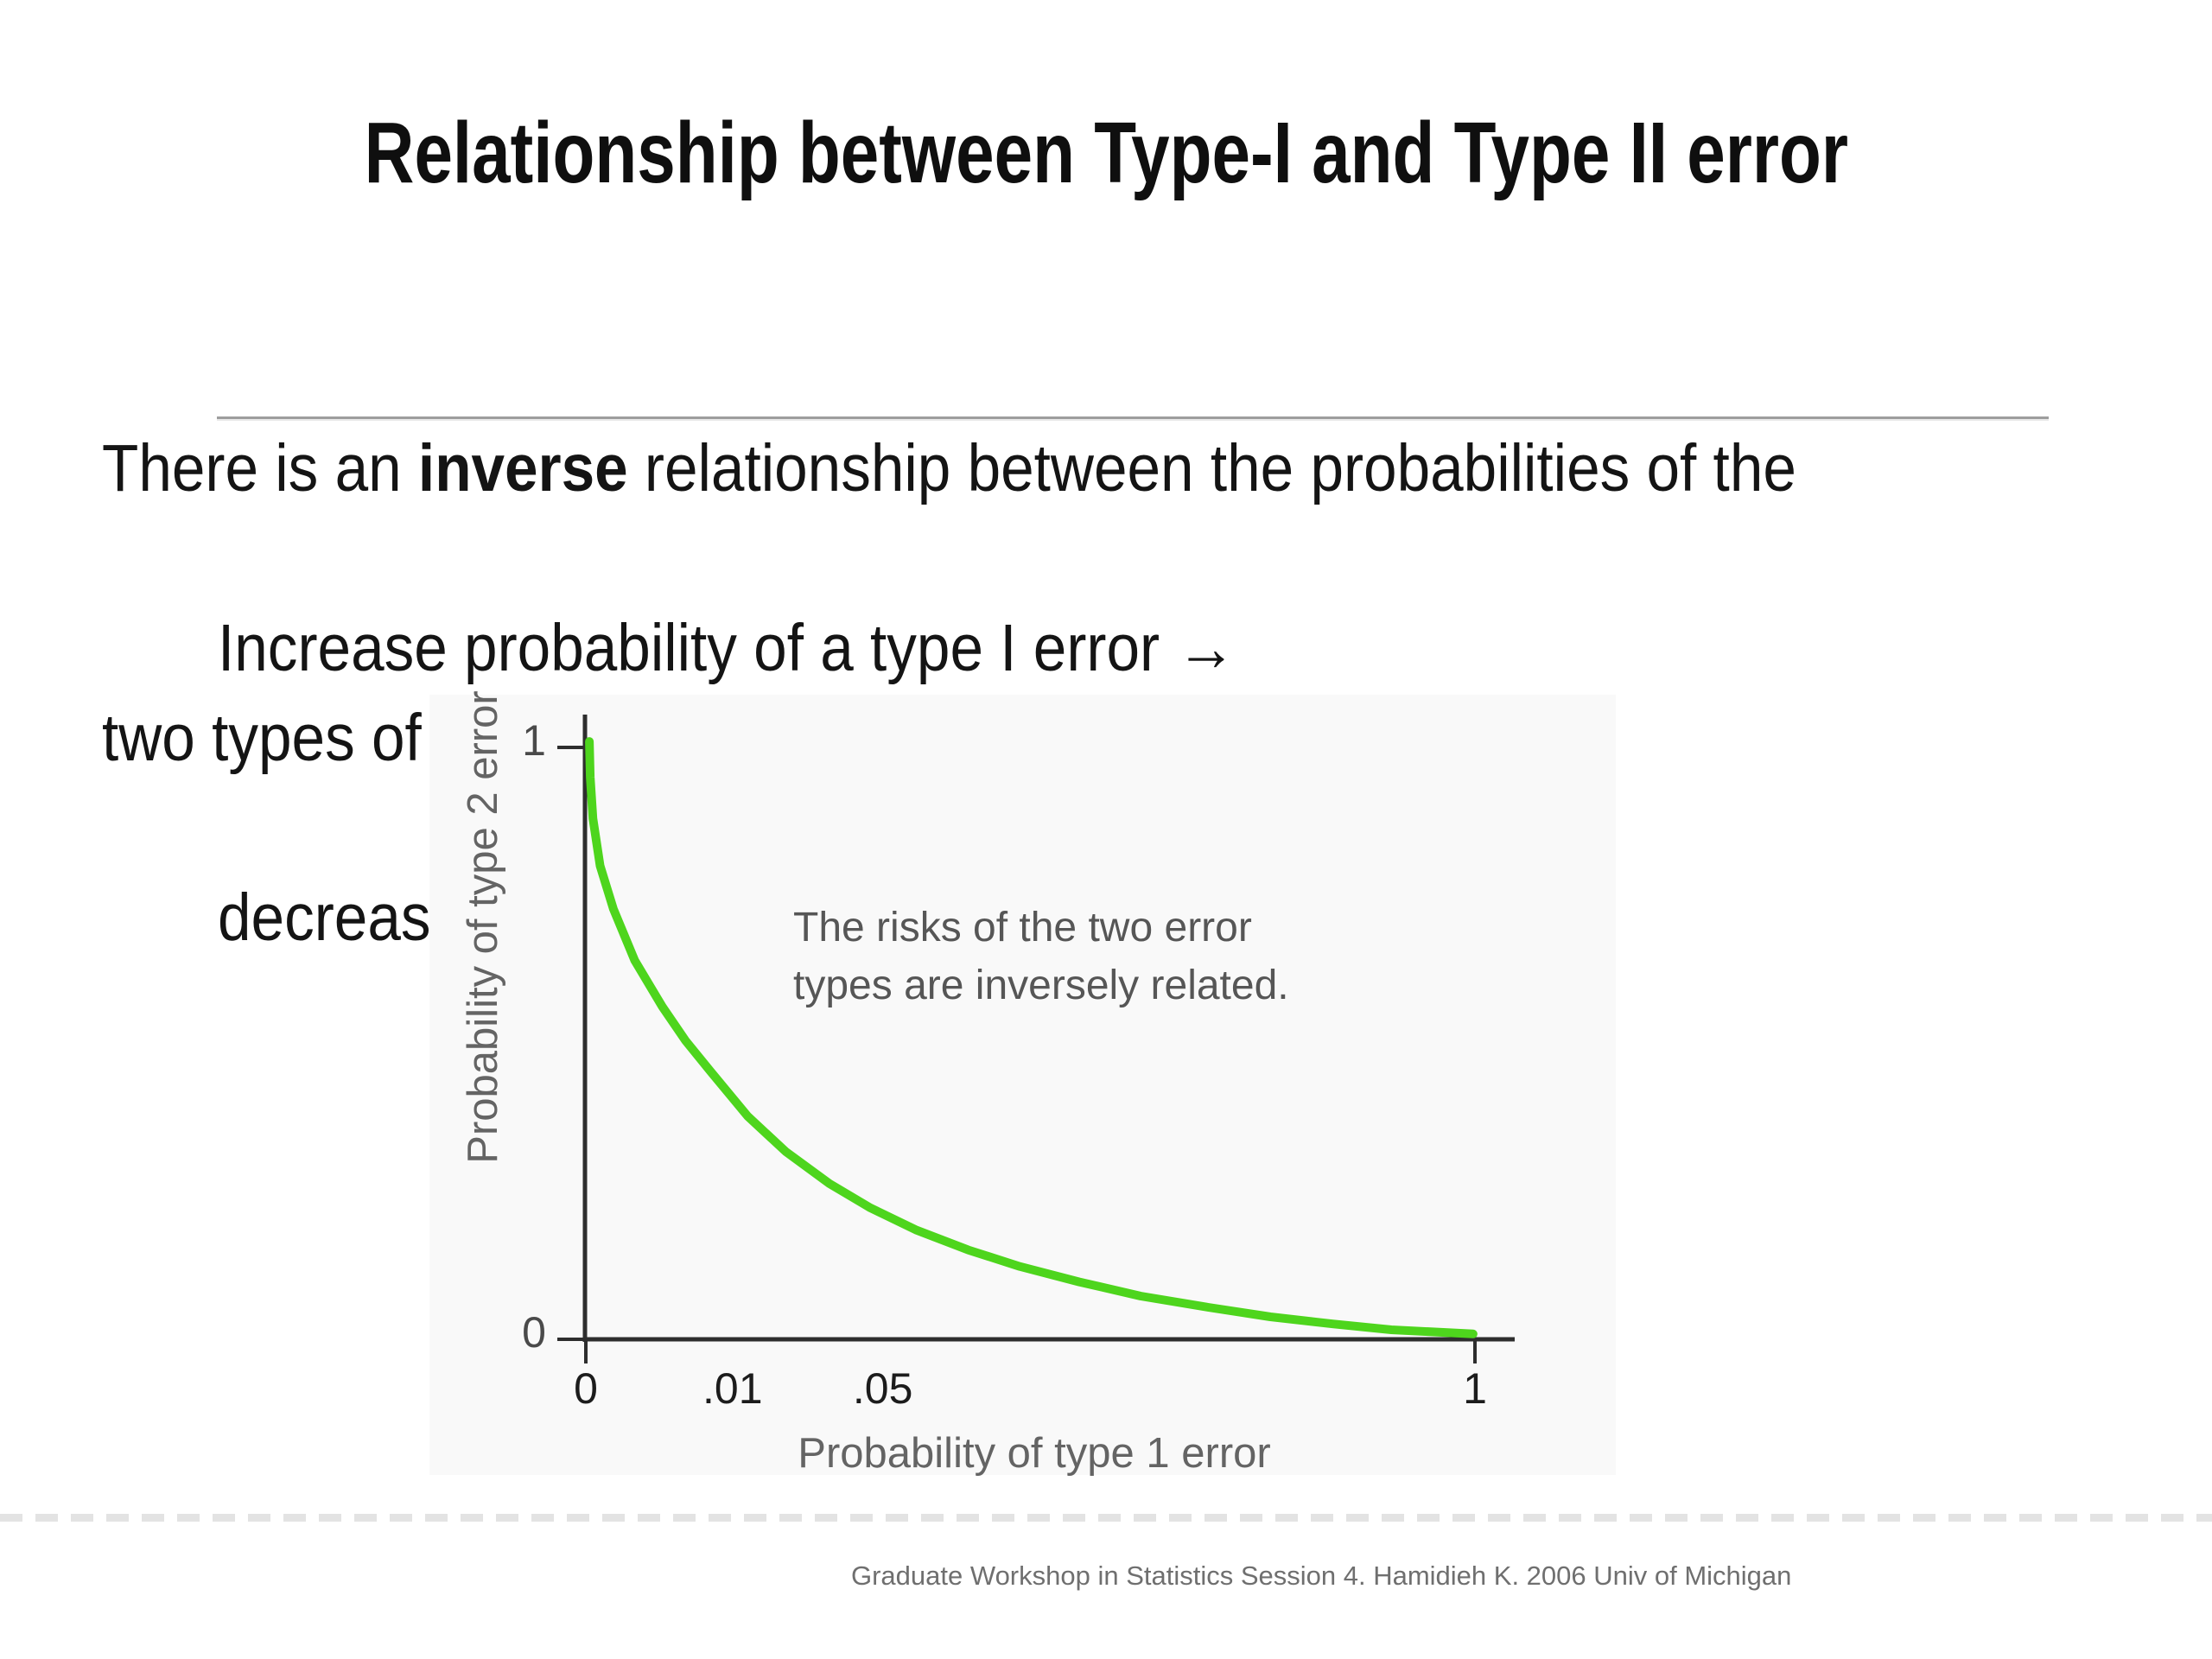  I want to click on chart-annotation-line-1: The risks of the two error, so click(1022, 928).